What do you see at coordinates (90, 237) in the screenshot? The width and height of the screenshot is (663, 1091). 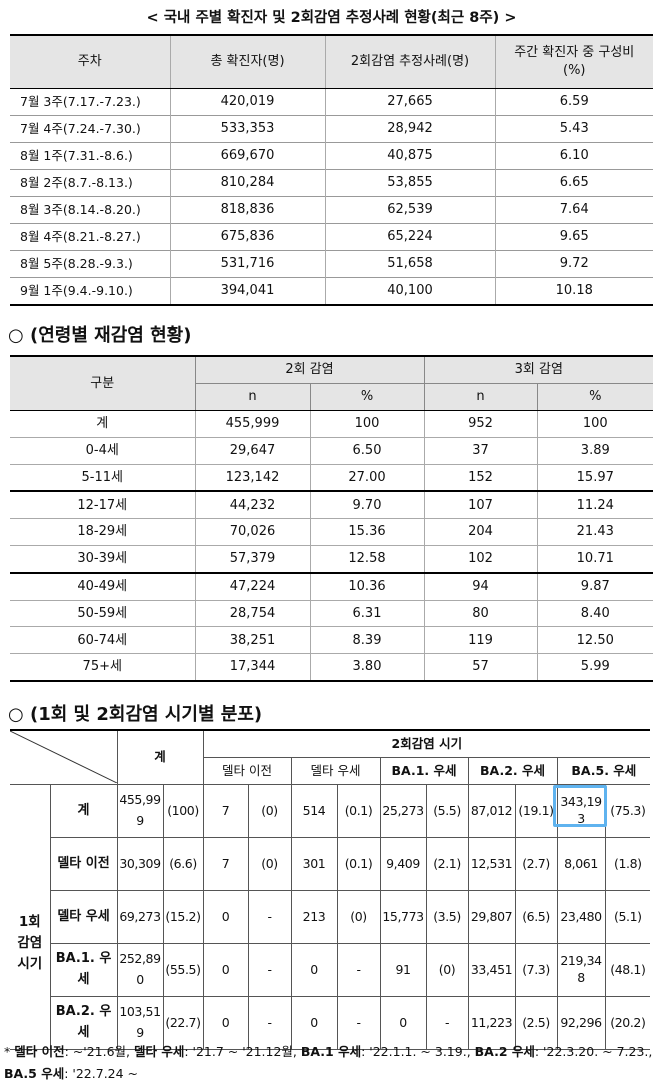 I see `table-cell: 8월 4주(8.21.-8.27.)` at bounding box center [90, 237].